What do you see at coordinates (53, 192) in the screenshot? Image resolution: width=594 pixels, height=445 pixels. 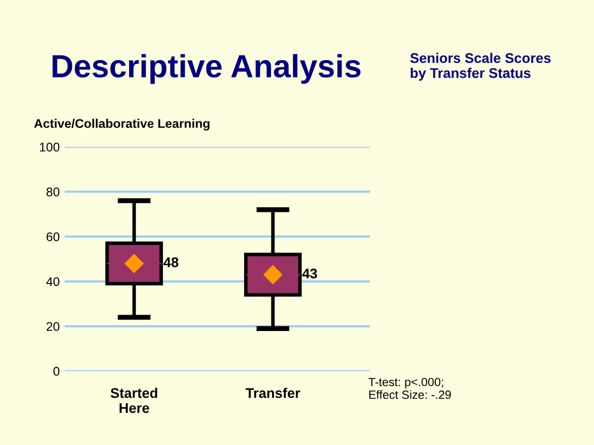 I see `y-tick-label: 80` at bounding box center [53, 192].